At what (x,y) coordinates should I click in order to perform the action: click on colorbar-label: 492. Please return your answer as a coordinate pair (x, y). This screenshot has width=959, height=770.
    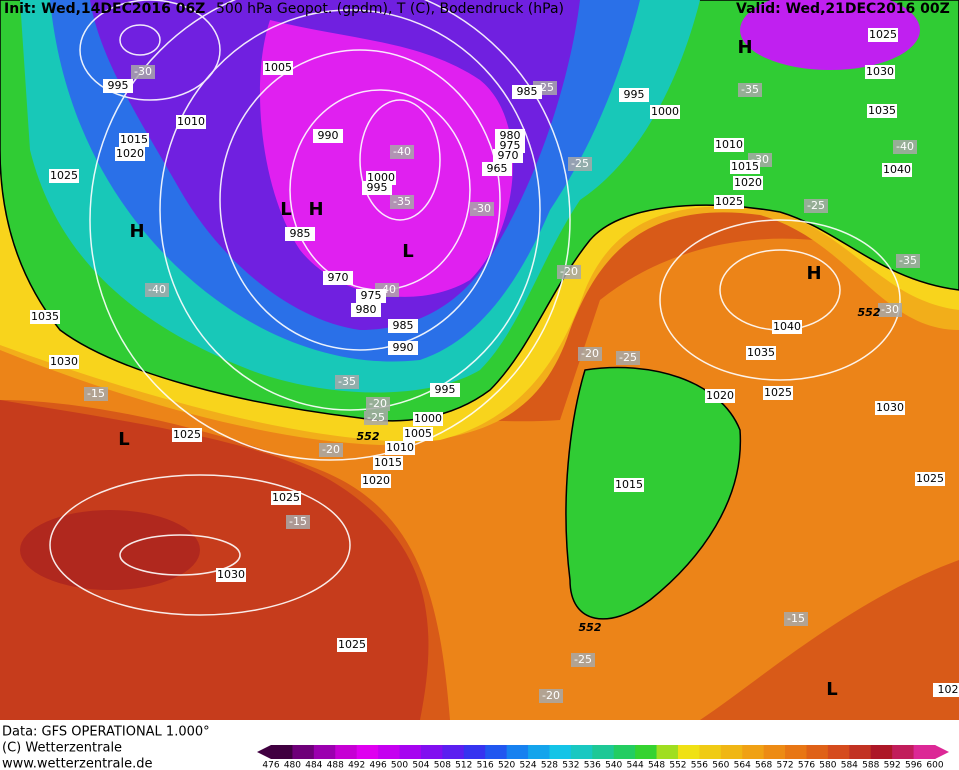
    Looking at the image, I should click on (356, 765).